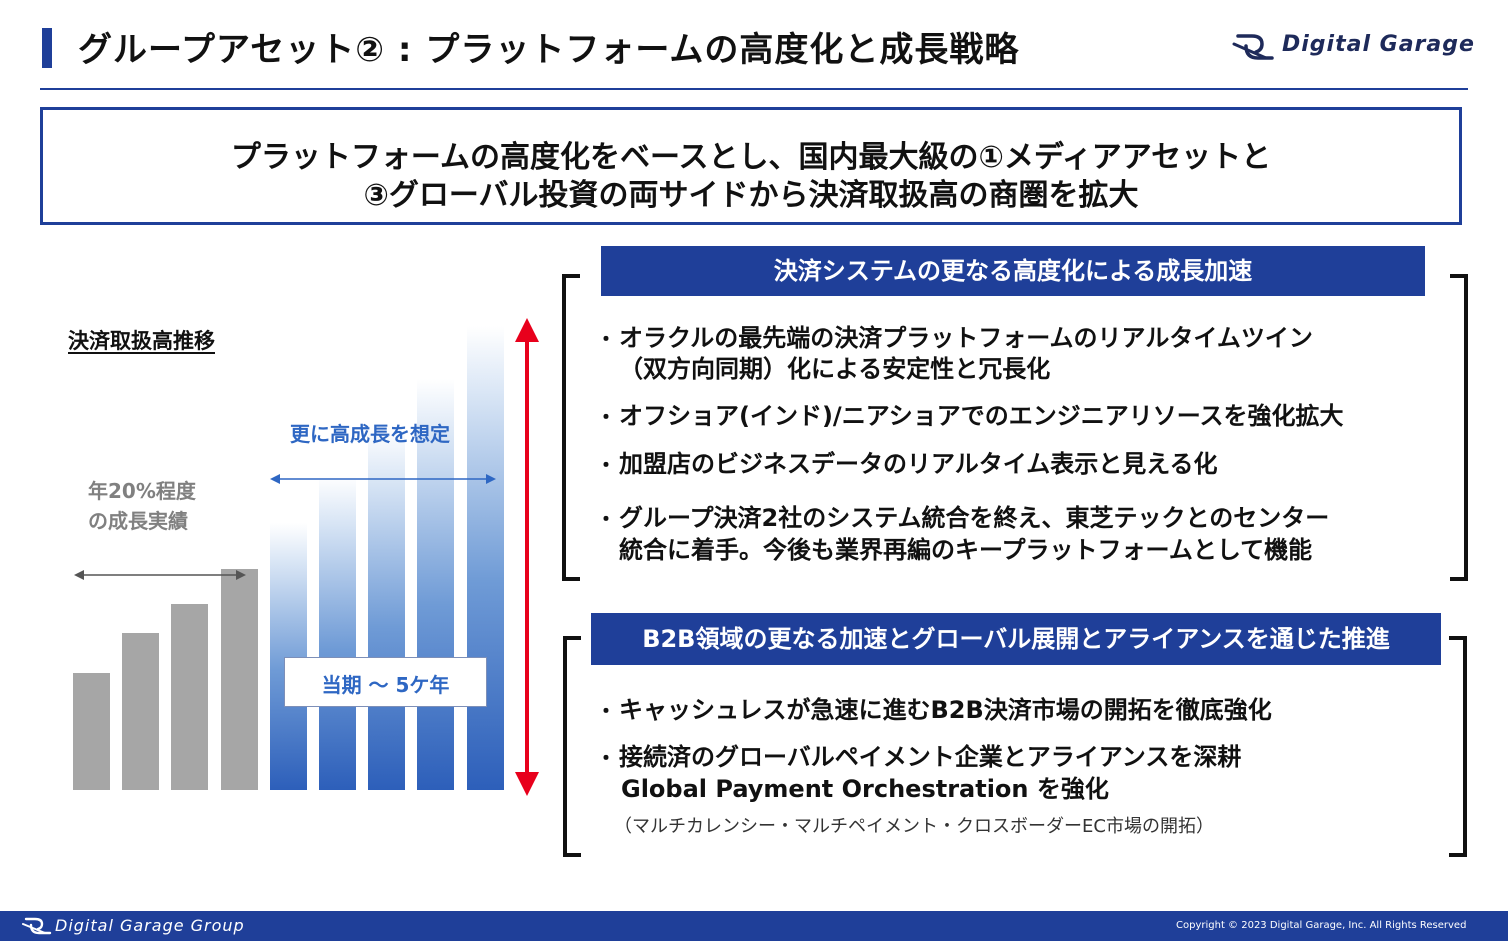 The height and width of the screenshot is (941, 1508). I want to click on period-label-box: 当期 〜 5ケ年, so click(385, 682).